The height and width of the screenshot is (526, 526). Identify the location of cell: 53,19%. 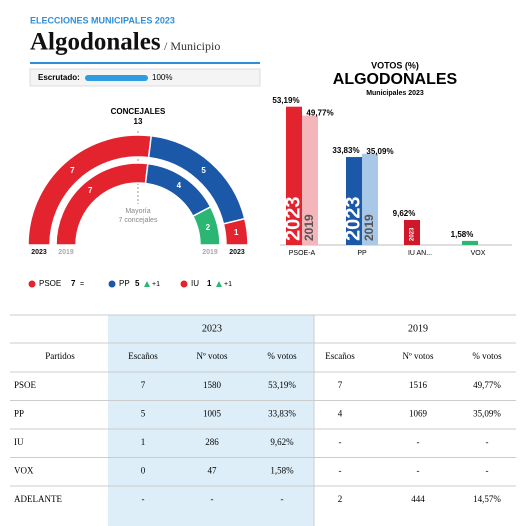
(282, 385).